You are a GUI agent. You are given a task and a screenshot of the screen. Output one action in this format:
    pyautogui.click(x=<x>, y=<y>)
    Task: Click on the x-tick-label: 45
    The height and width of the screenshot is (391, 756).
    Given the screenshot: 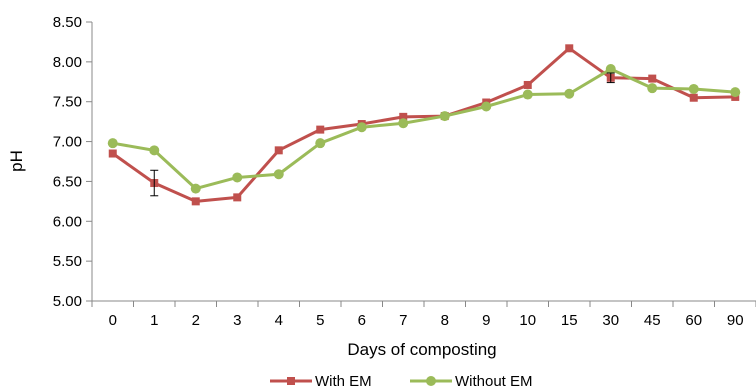 What is the action you would take?
    pyautogui.click(x=652, y=320)
    